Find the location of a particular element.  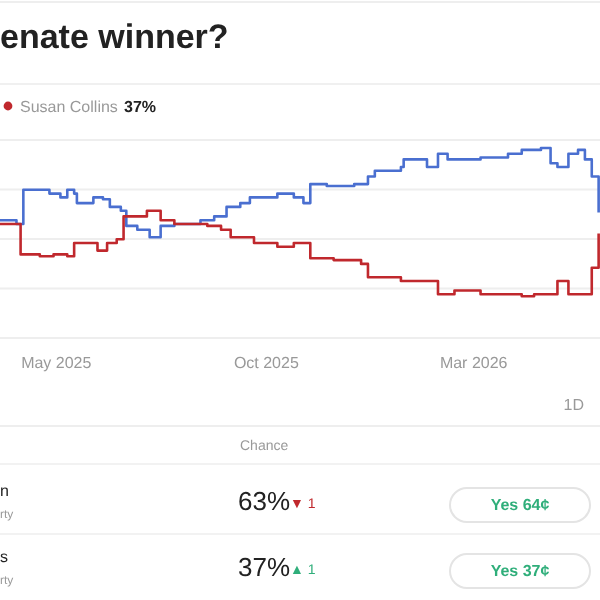

text: Yes 37¢ is located at coordinates (520, 571).